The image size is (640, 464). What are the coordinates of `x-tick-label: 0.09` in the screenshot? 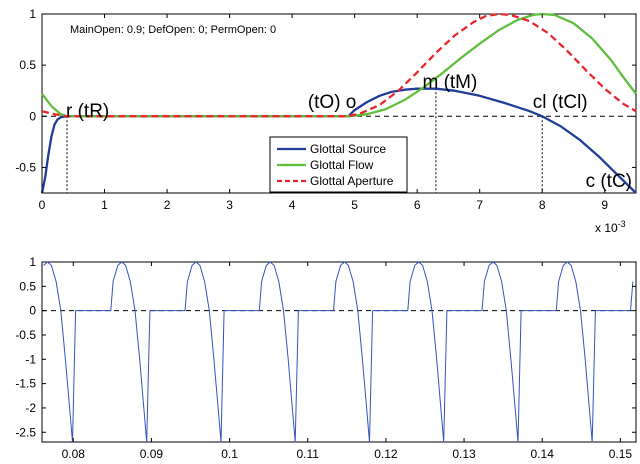 It's located at (152, 454).